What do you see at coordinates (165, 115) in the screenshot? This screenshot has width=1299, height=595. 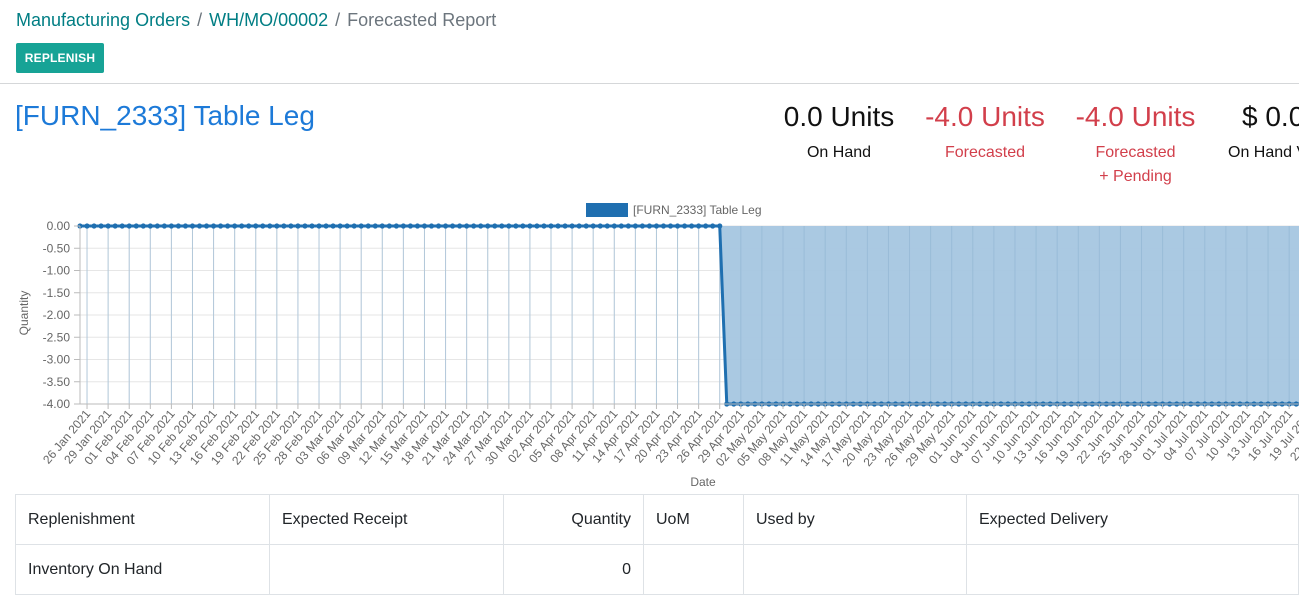 I see `product-title-link: [FURN_2333] Table Leg` at bounding box center [165, 115].